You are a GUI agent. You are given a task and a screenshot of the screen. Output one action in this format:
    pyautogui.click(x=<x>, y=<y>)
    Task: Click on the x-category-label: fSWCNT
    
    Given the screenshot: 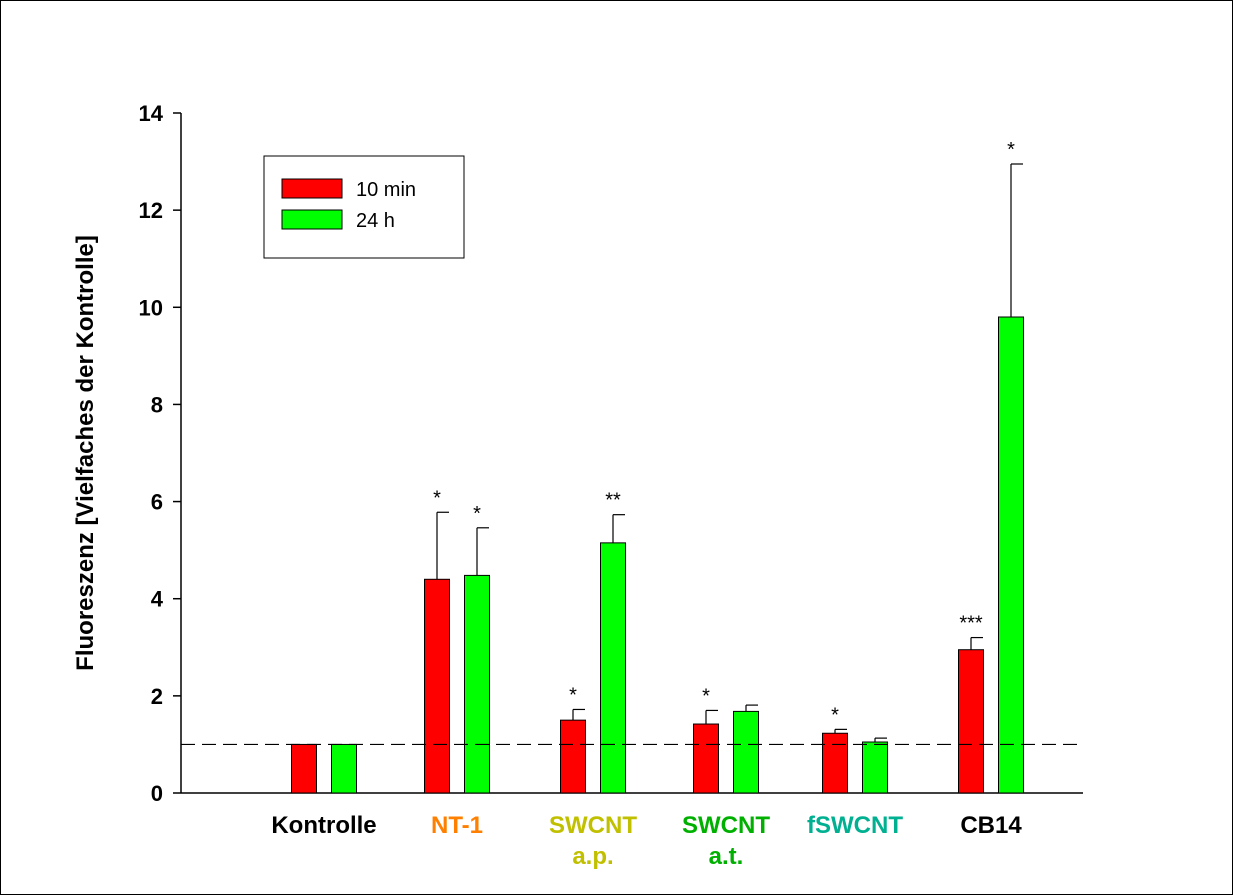 What is the action you would take?
    pyautogui.click(x=855, y=825)
    